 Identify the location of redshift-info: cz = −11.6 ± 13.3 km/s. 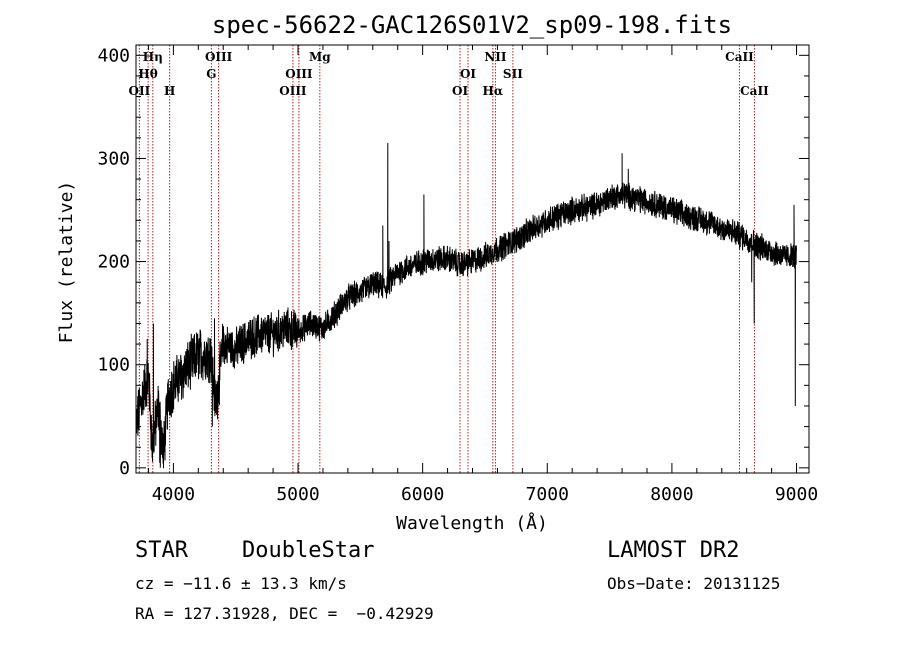
(241, 583).